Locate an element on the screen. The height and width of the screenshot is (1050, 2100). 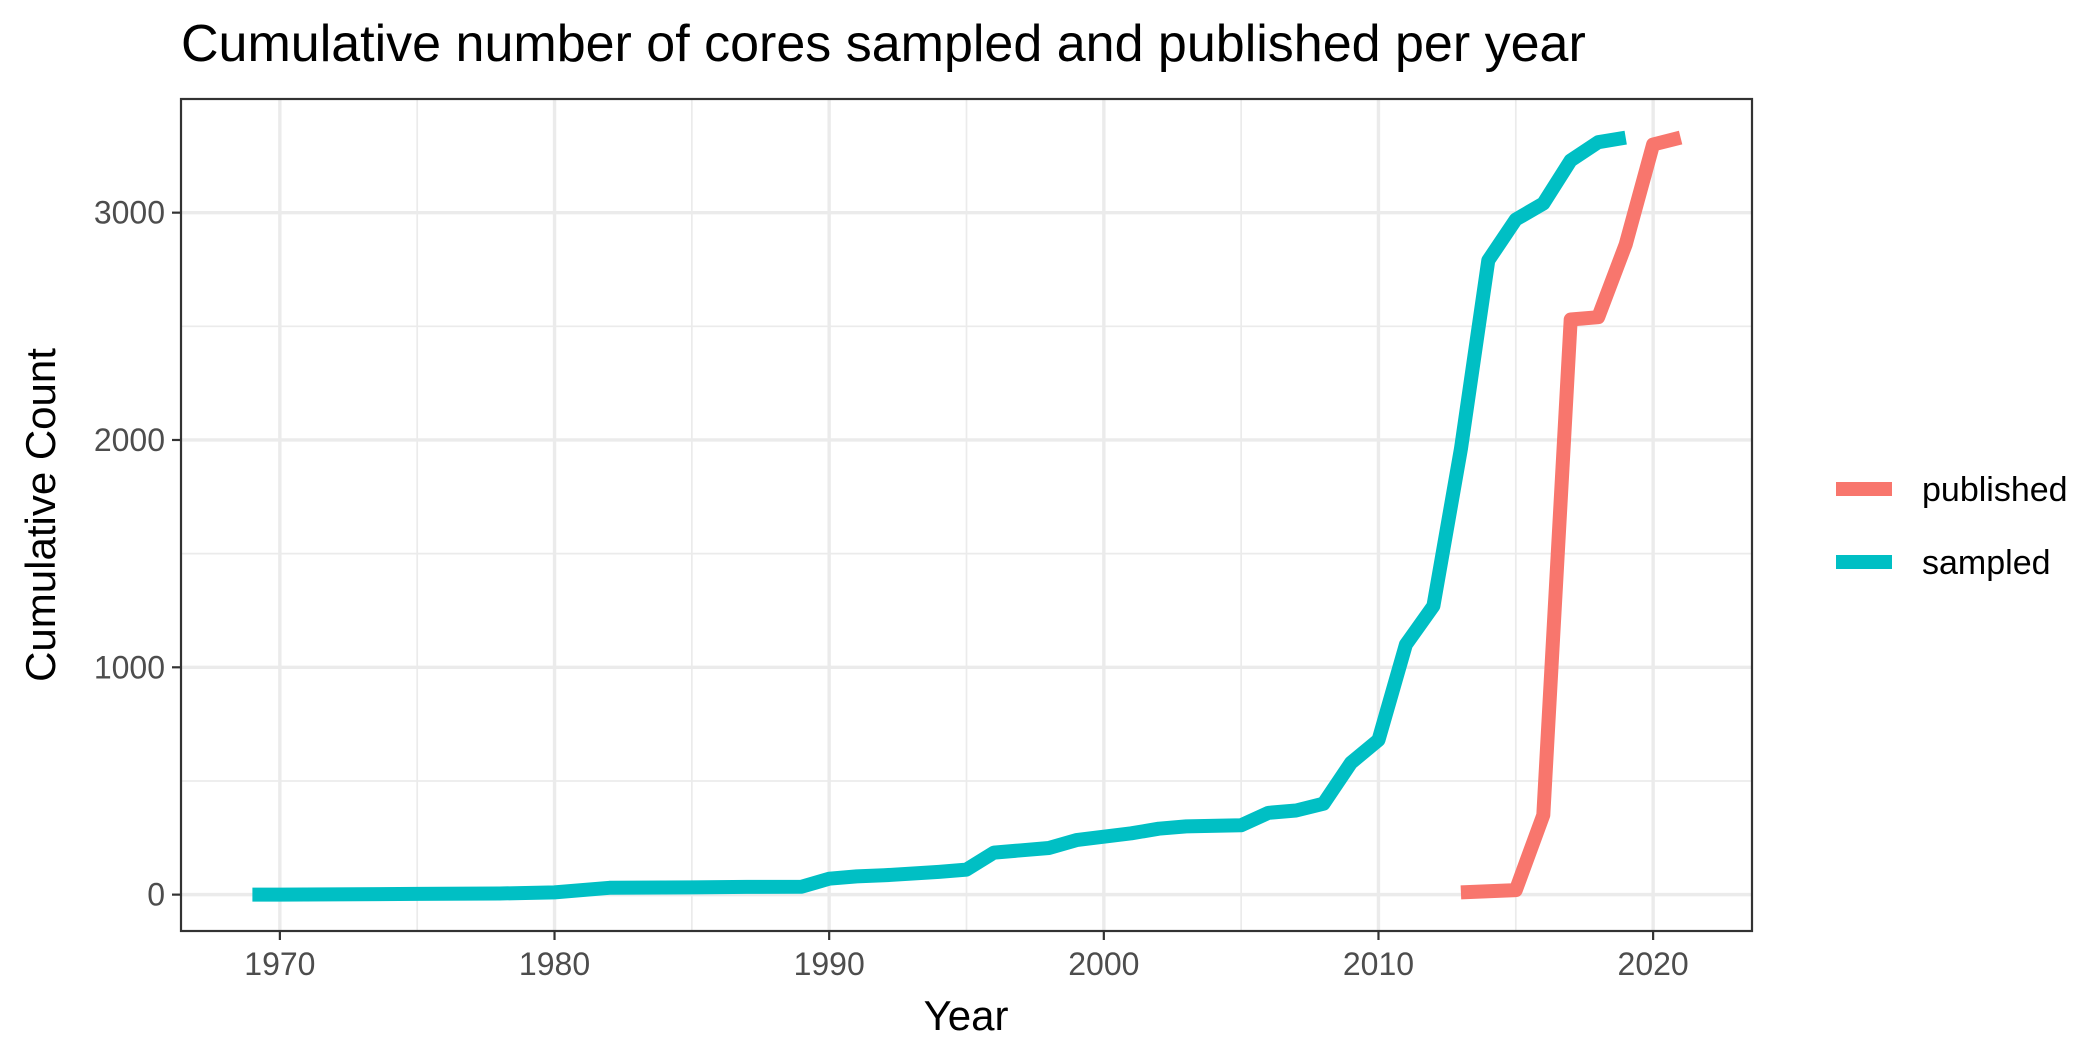
legend: published sampled is located at coordinates (1952, 526).